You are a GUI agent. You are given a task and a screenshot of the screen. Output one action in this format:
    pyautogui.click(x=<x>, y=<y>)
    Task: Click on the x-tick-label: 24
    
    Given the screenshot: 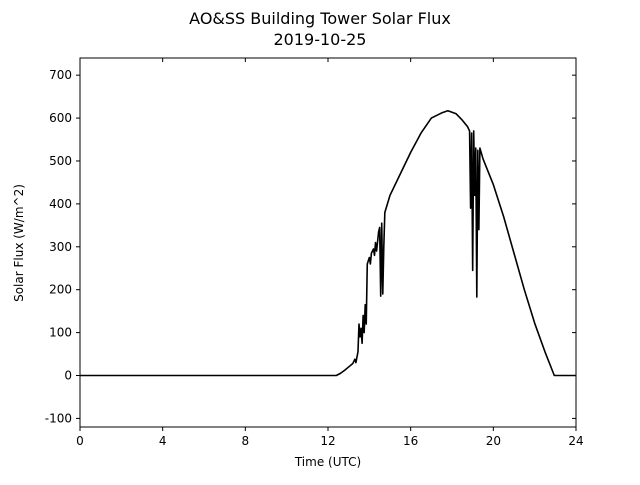 What is the action you would take?
    pyautogui.click(x=575, y=441)
    